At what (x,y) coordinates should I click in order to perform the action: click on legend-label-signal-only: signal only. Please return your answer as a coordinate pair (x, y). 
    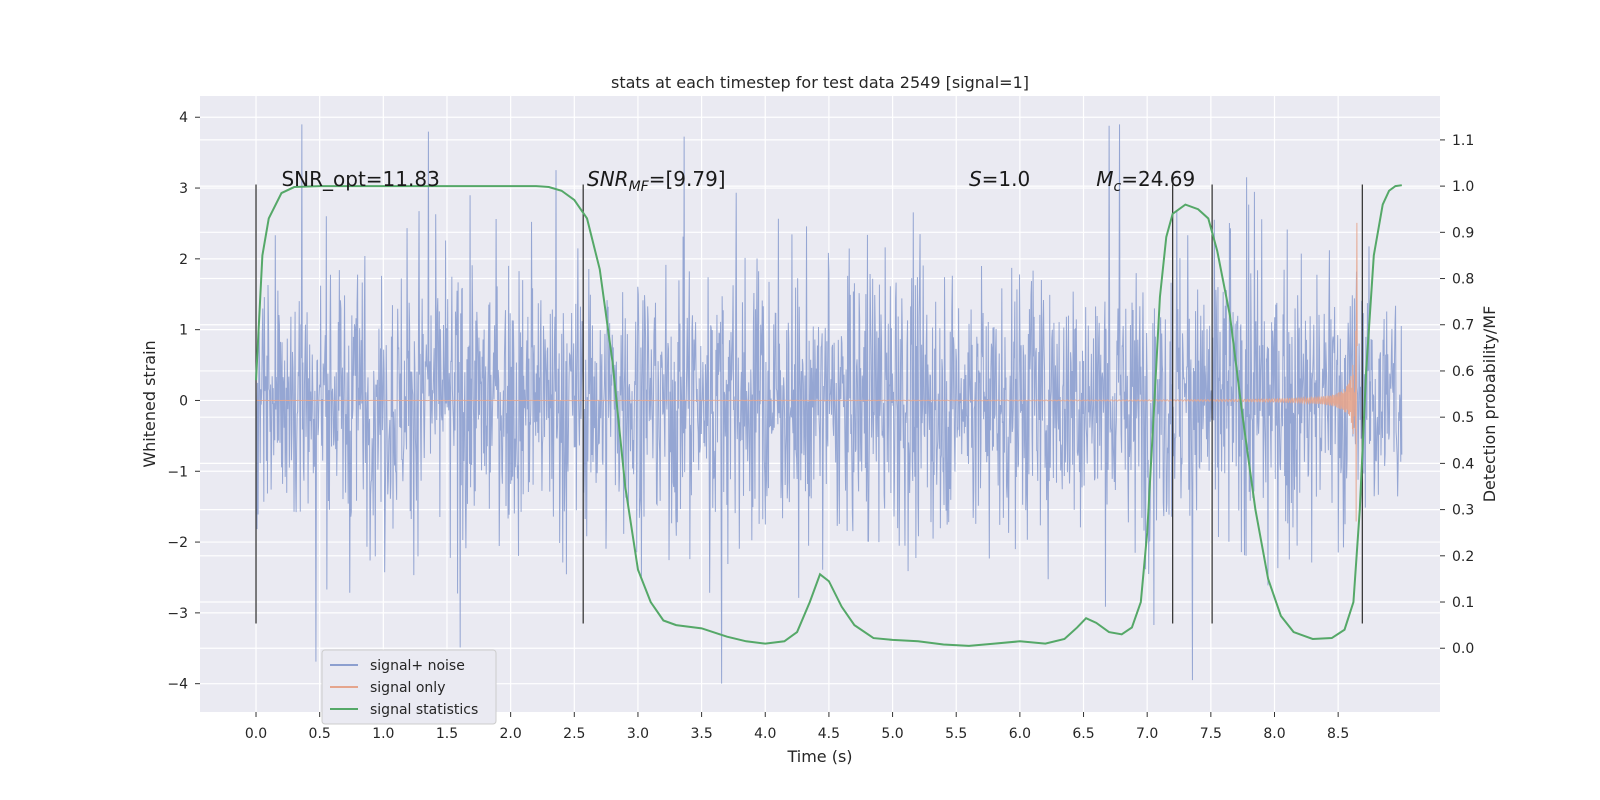
    Looking at the image, I should click on (407, 688).